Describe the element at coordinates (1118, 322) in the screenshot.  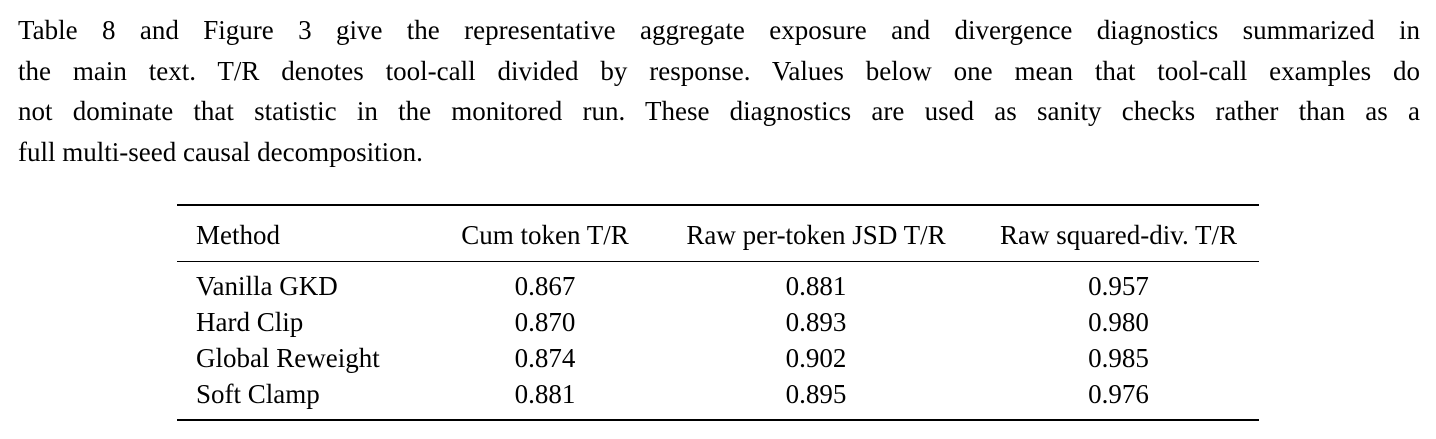
I see `row-raw-squared-div: 0.980` at that location.